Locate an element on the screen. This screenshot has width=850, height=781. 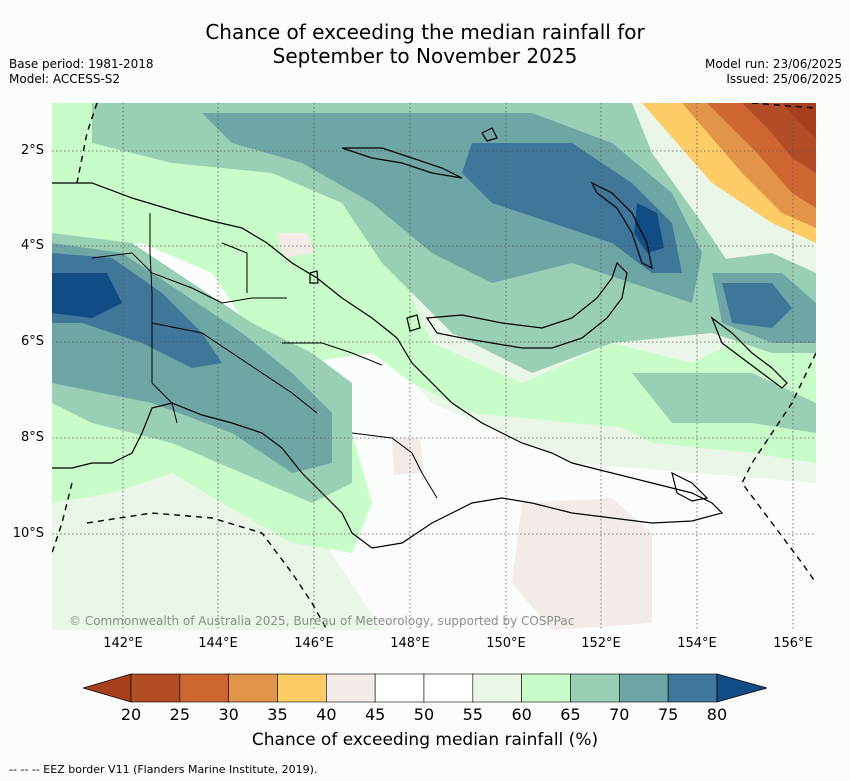
lon-label-152e: 152°E is located at coordinates (601, 643).